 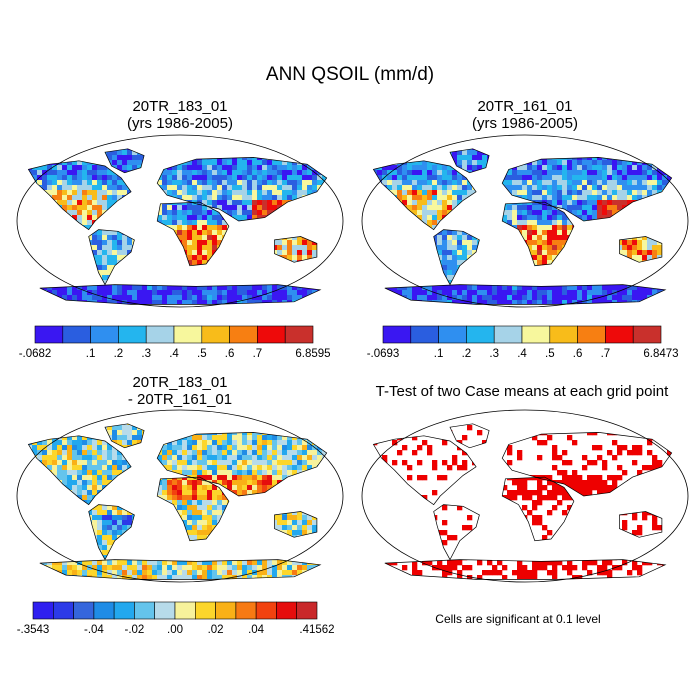 What do you see at coordinates (350, 74) in the screenshot?
I see `figure-title: ANN QSOIL (mm/d)` at bounding box center [350, 74].